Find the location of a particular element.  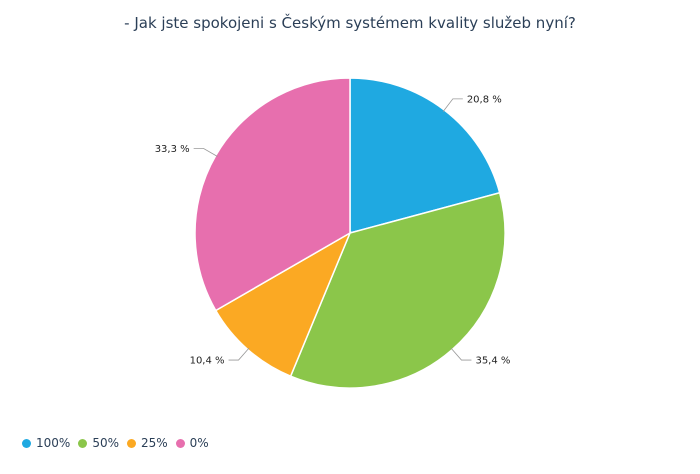

legend-label-0: 0% is located at coordinates (199, 443).